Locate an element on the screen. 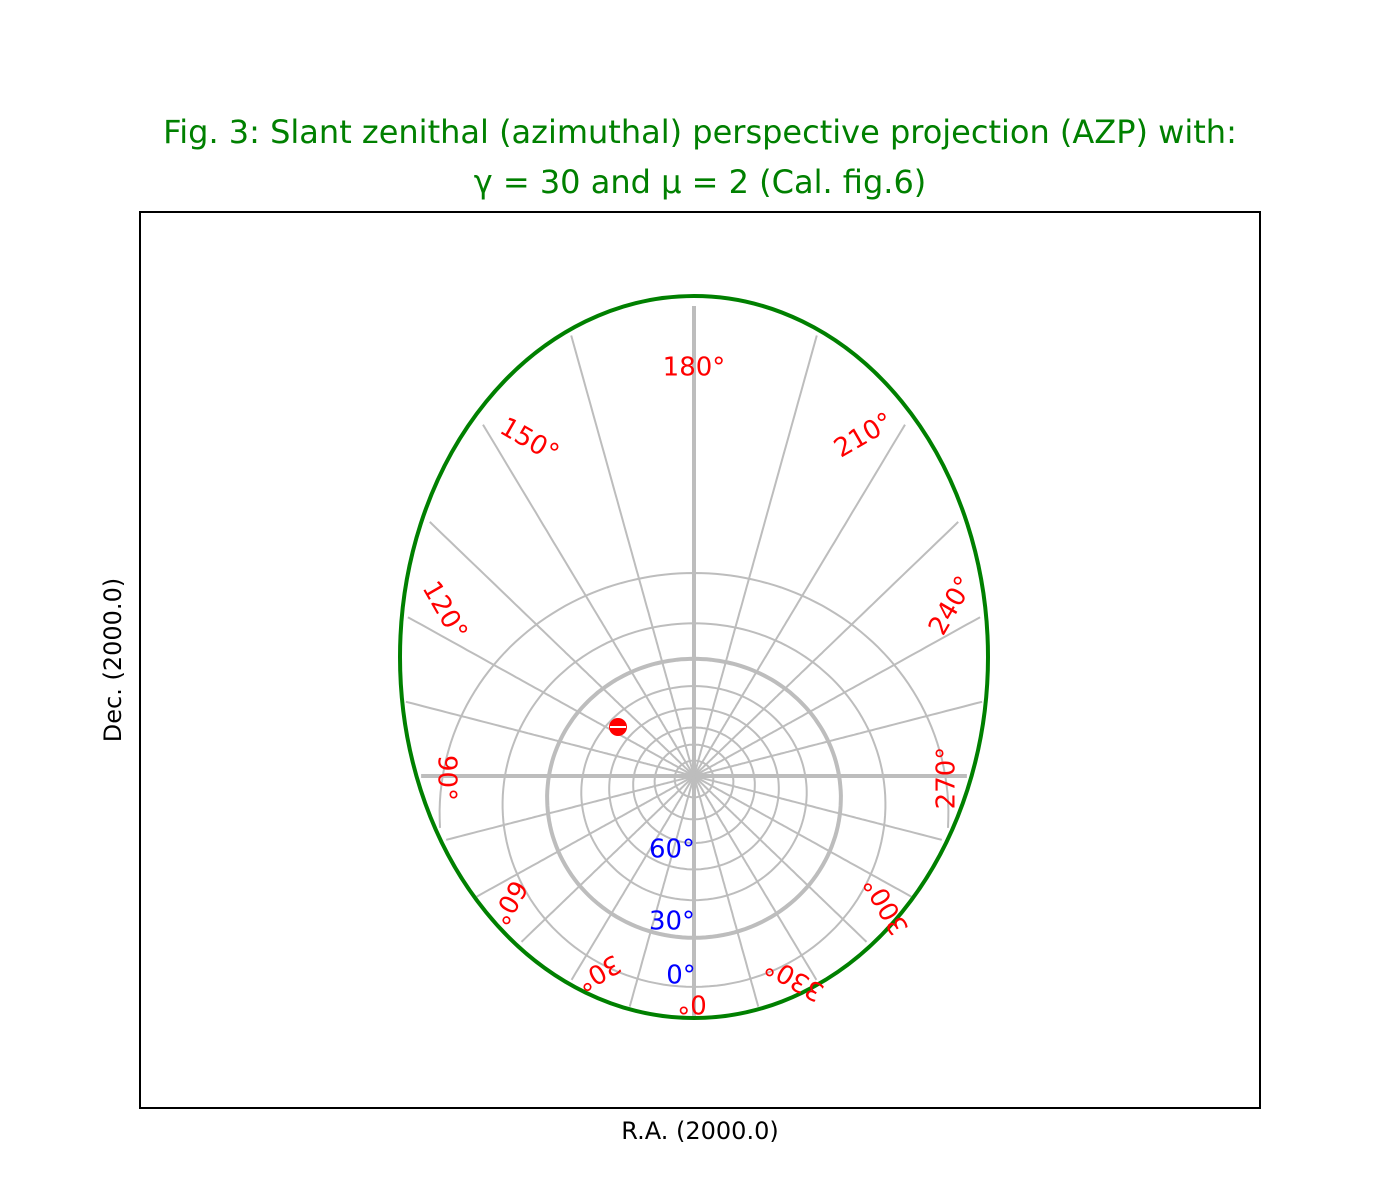 This screenshot has width=1400, height=1200. ra-label: 270° is located at coordinates (947, 778).